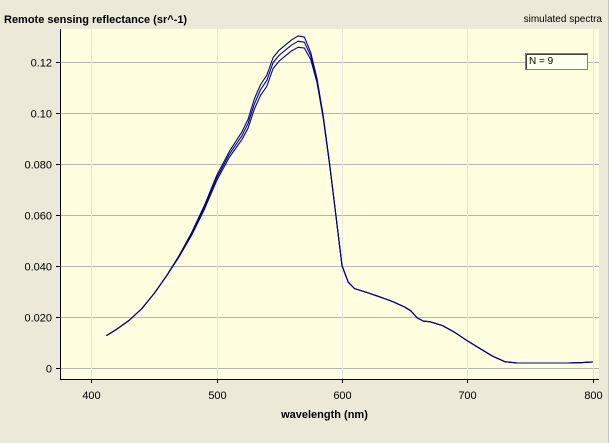  I want to click on x-tick-label: 400, so click(91, 396).